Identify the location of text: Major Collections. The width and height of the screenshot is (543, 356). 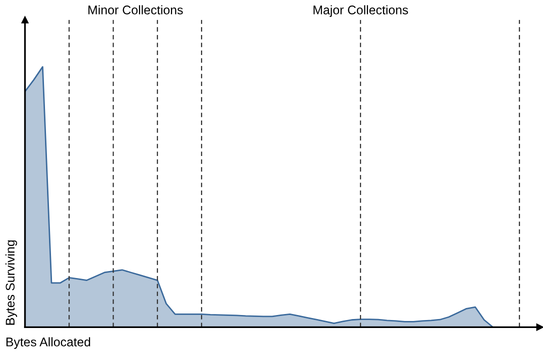
(361, 11).